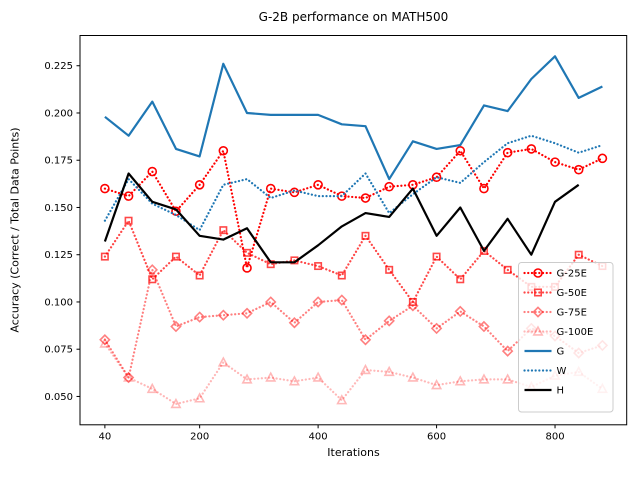 The image size is (640, 480). What do you see at coordinates (318, 436) in the screenshot?
I see `x-tick-label: 400` at bounding box center [318, 436].